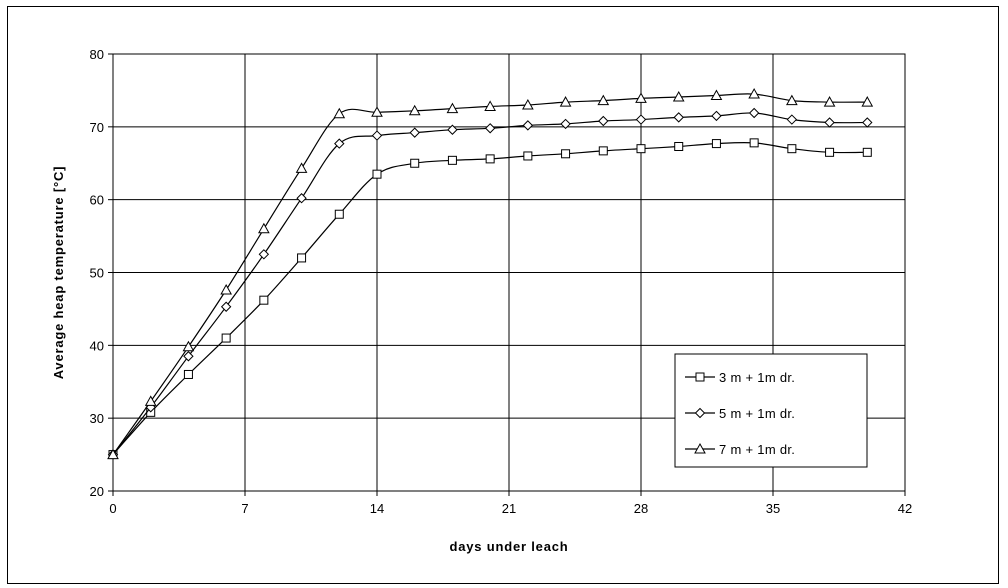 This screenshot has height=588, width=1008. Describe the element at coordinates (508, 546) in the screenshot. I see `x-axis-title: days under leach` at that location.